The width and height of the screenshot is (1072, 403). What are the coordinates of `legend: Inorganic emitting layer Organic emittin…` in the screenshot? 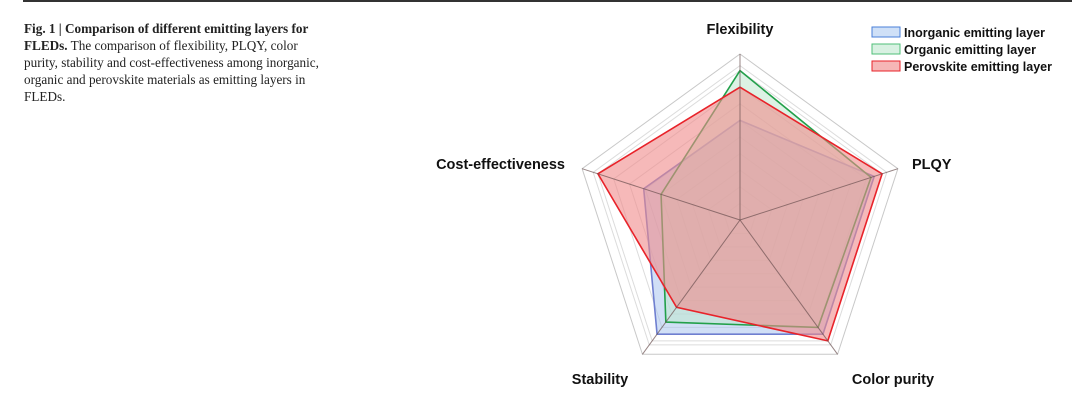 It's located at (961, 50).